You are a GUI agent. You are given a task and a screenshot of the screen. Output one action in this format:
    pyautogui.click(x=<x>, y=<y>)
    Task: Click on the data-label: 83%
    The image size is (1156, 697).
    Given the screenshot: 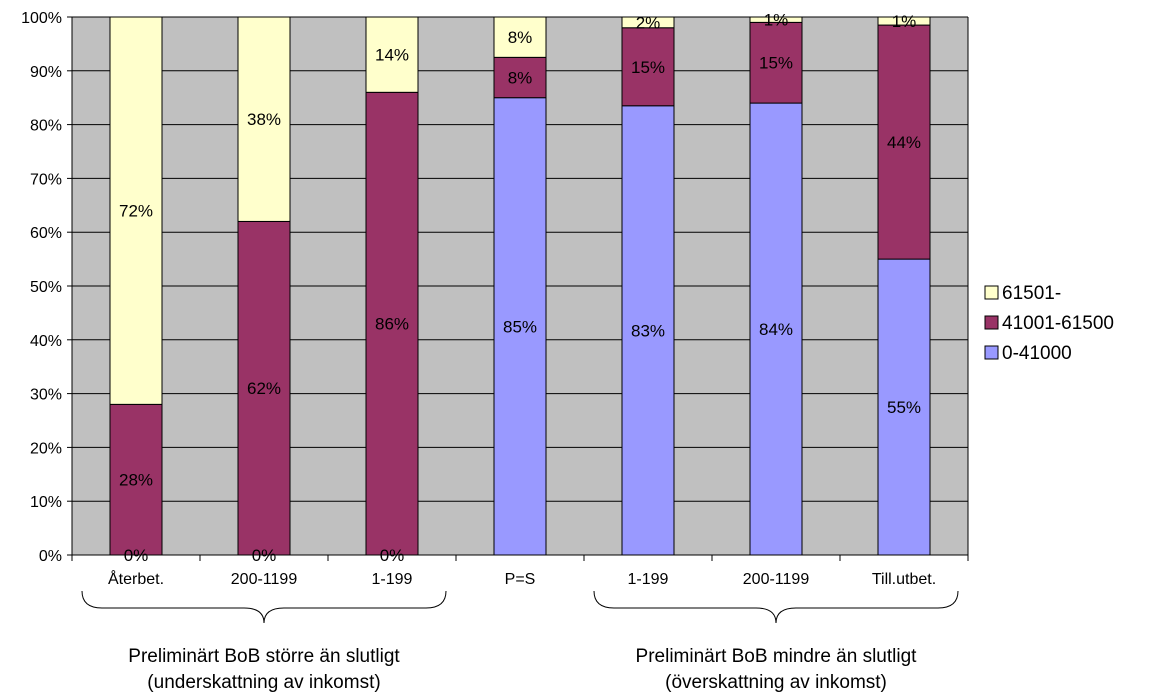 What is the action you would take?
    pyautogui.click(x=648, y=330)
    